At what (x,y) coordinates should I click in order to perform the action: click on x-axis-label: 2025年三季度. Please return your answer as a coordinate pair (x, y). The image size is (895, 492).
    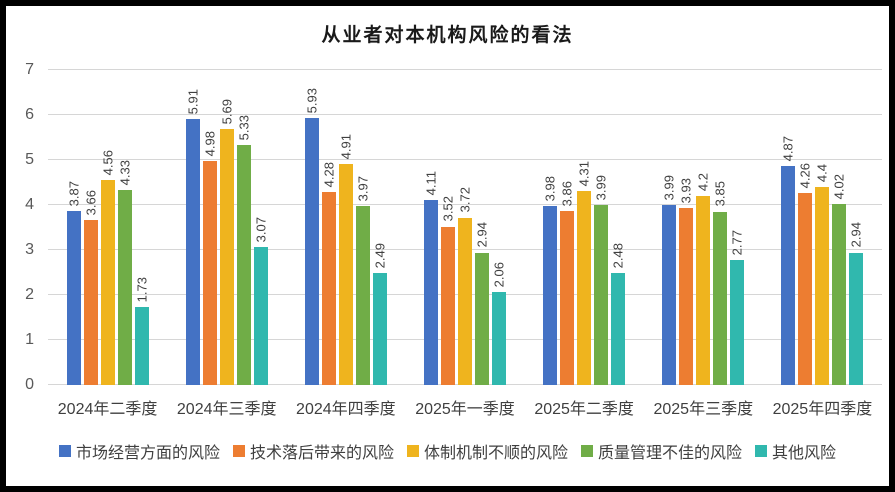
    Looking at the image, I should click on (703, 409).